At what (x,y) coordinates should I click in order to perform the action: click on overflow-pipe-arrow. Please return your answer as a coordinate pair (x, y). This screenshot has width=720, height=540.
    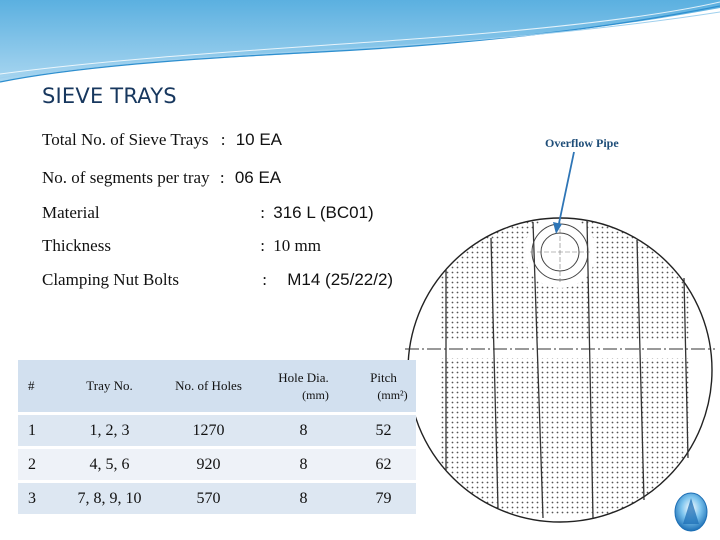
    Looking at the image, I should click on (566, 190).